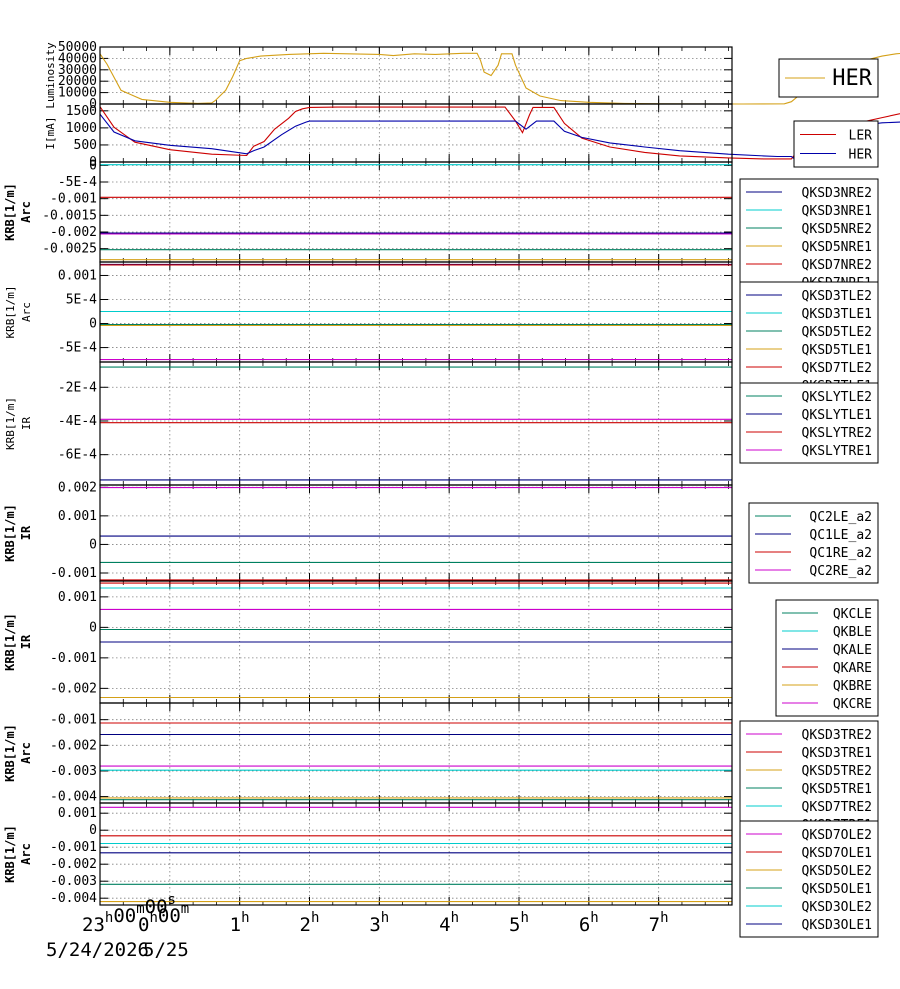  What do you see at coordinates (368, 312) in the screenshot?
I see `panel-4: 0.001 5E-4 0 -5E-4 KRB[1/m] Arc` at bounding box center [368, 312].